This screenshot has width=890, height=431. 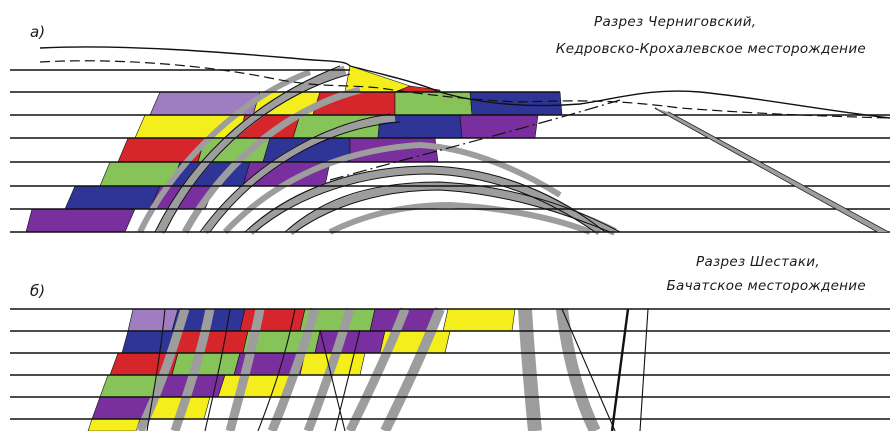 I want to click on panel-a-caption-line2: Кедровско-Крохалевское месторождение, so click(x=711, y=49).